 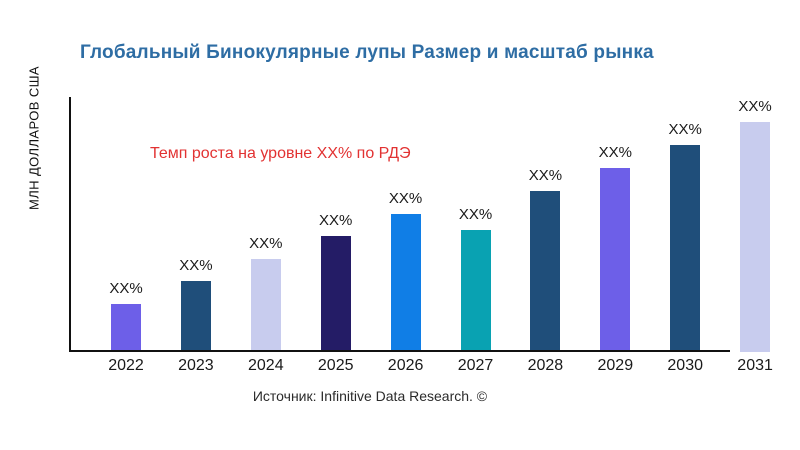 I want to click on x-tick-label-2026: 2026, so click(x=405, y=365).